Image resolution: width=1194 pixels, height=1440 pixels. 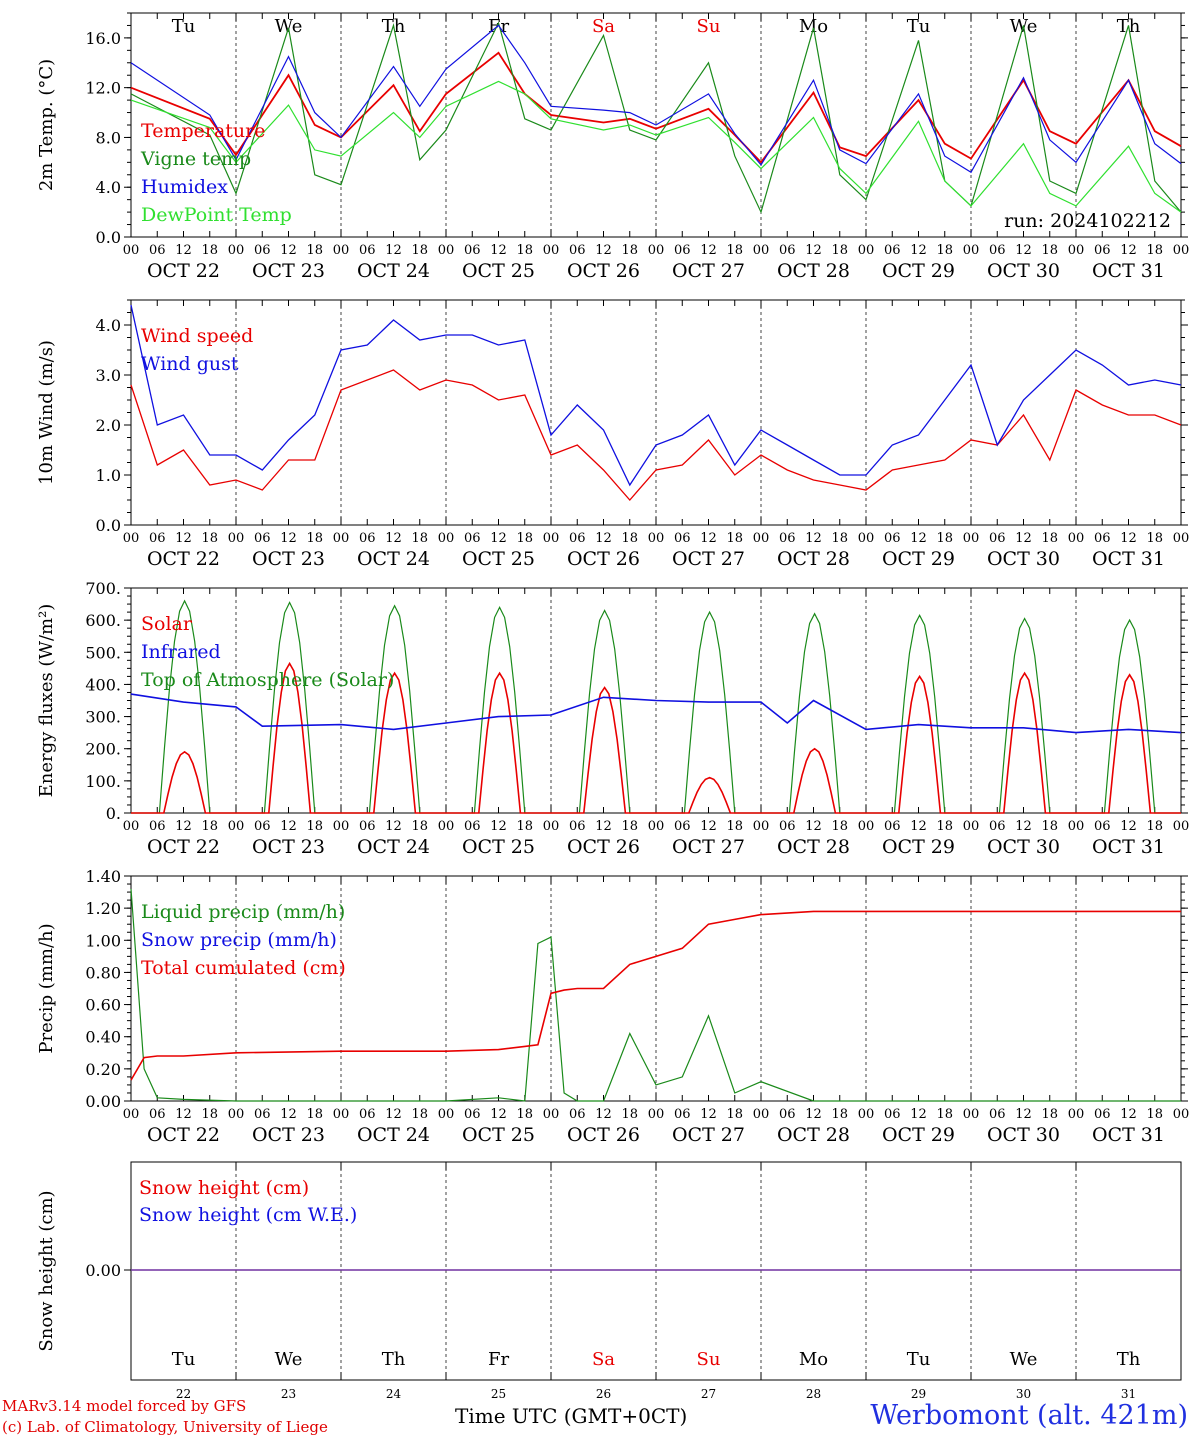 What do you see at coordinates (288, 1394) in the screenshot?
I see `day-number-label: 23` at bounding box center [288, 1394].